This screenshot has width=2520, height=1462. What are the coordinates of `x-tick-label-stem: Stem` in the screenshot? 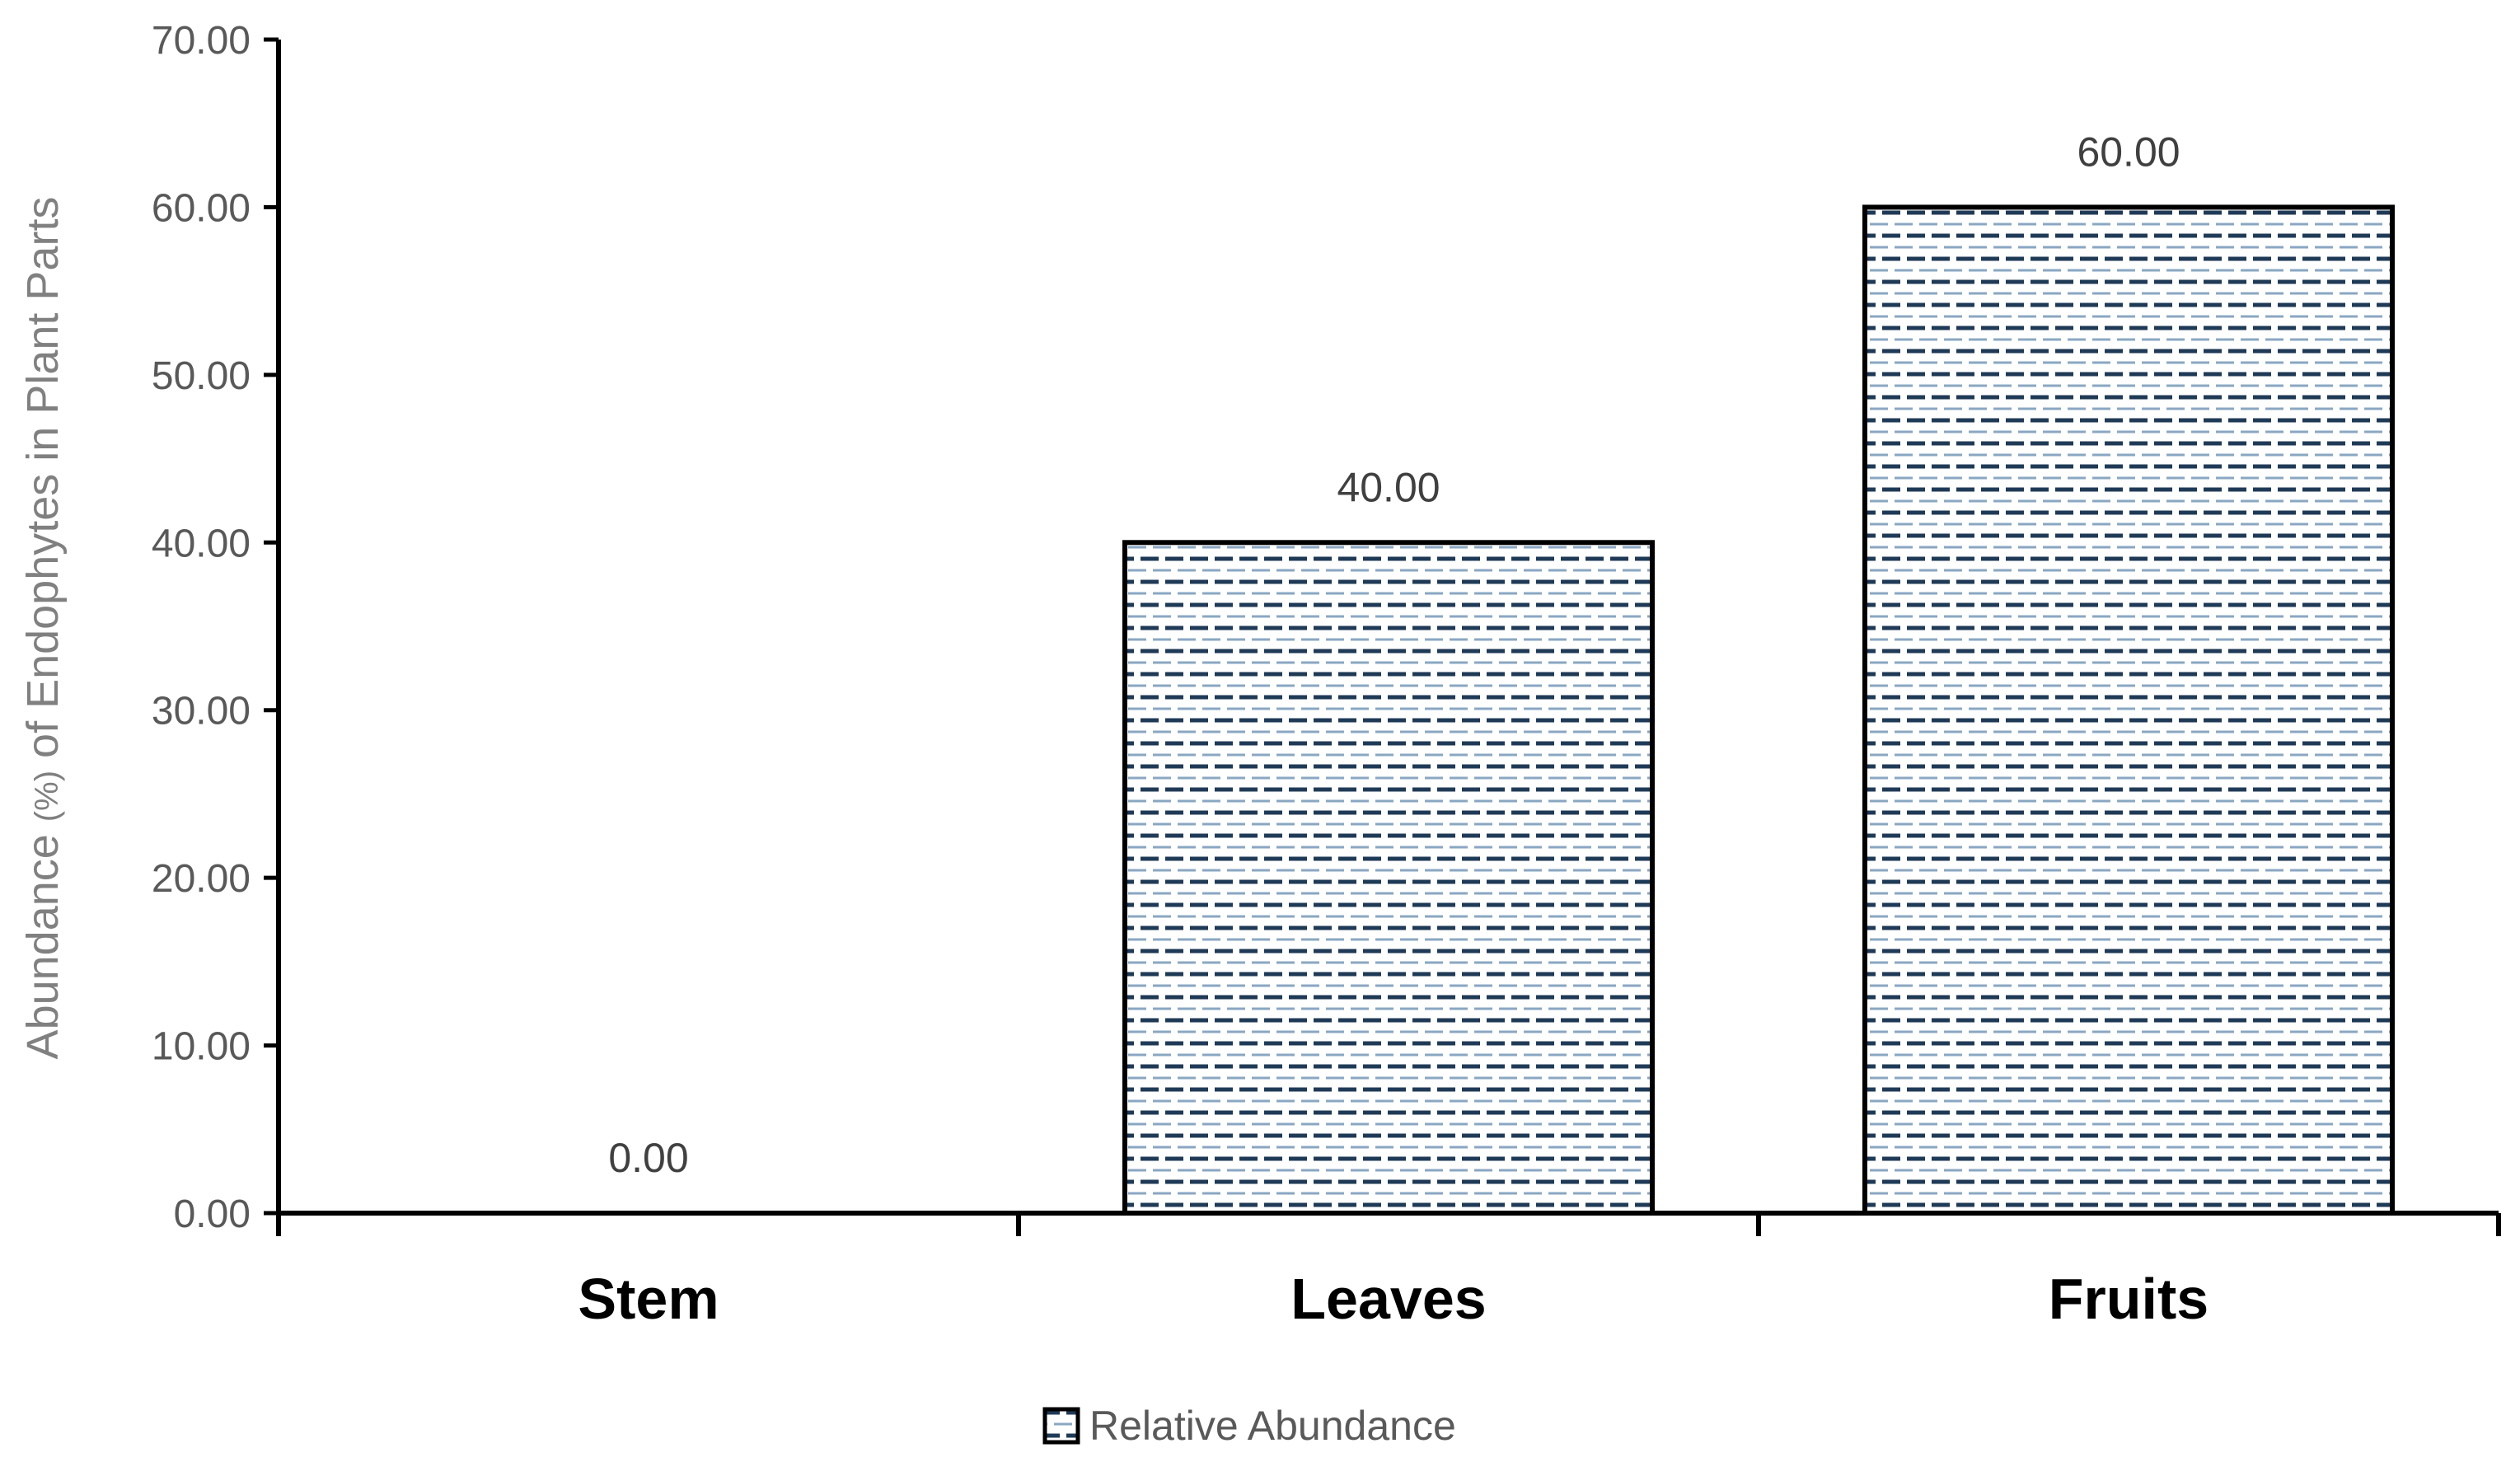 It's located at (648, 1299).